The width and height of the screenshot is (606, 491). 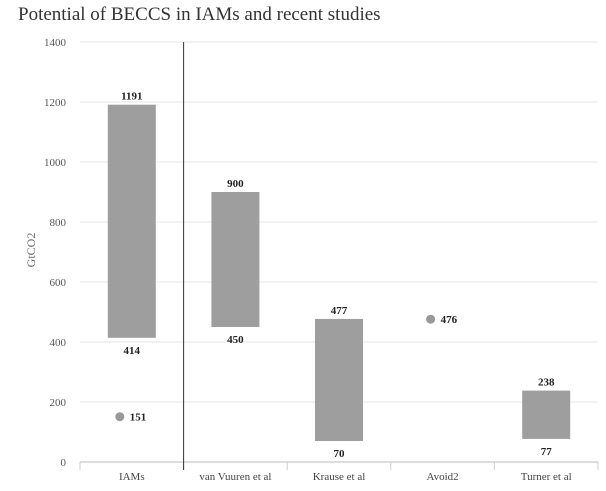 I want to click on range-low-label: 414, so click(x=132, y=351).